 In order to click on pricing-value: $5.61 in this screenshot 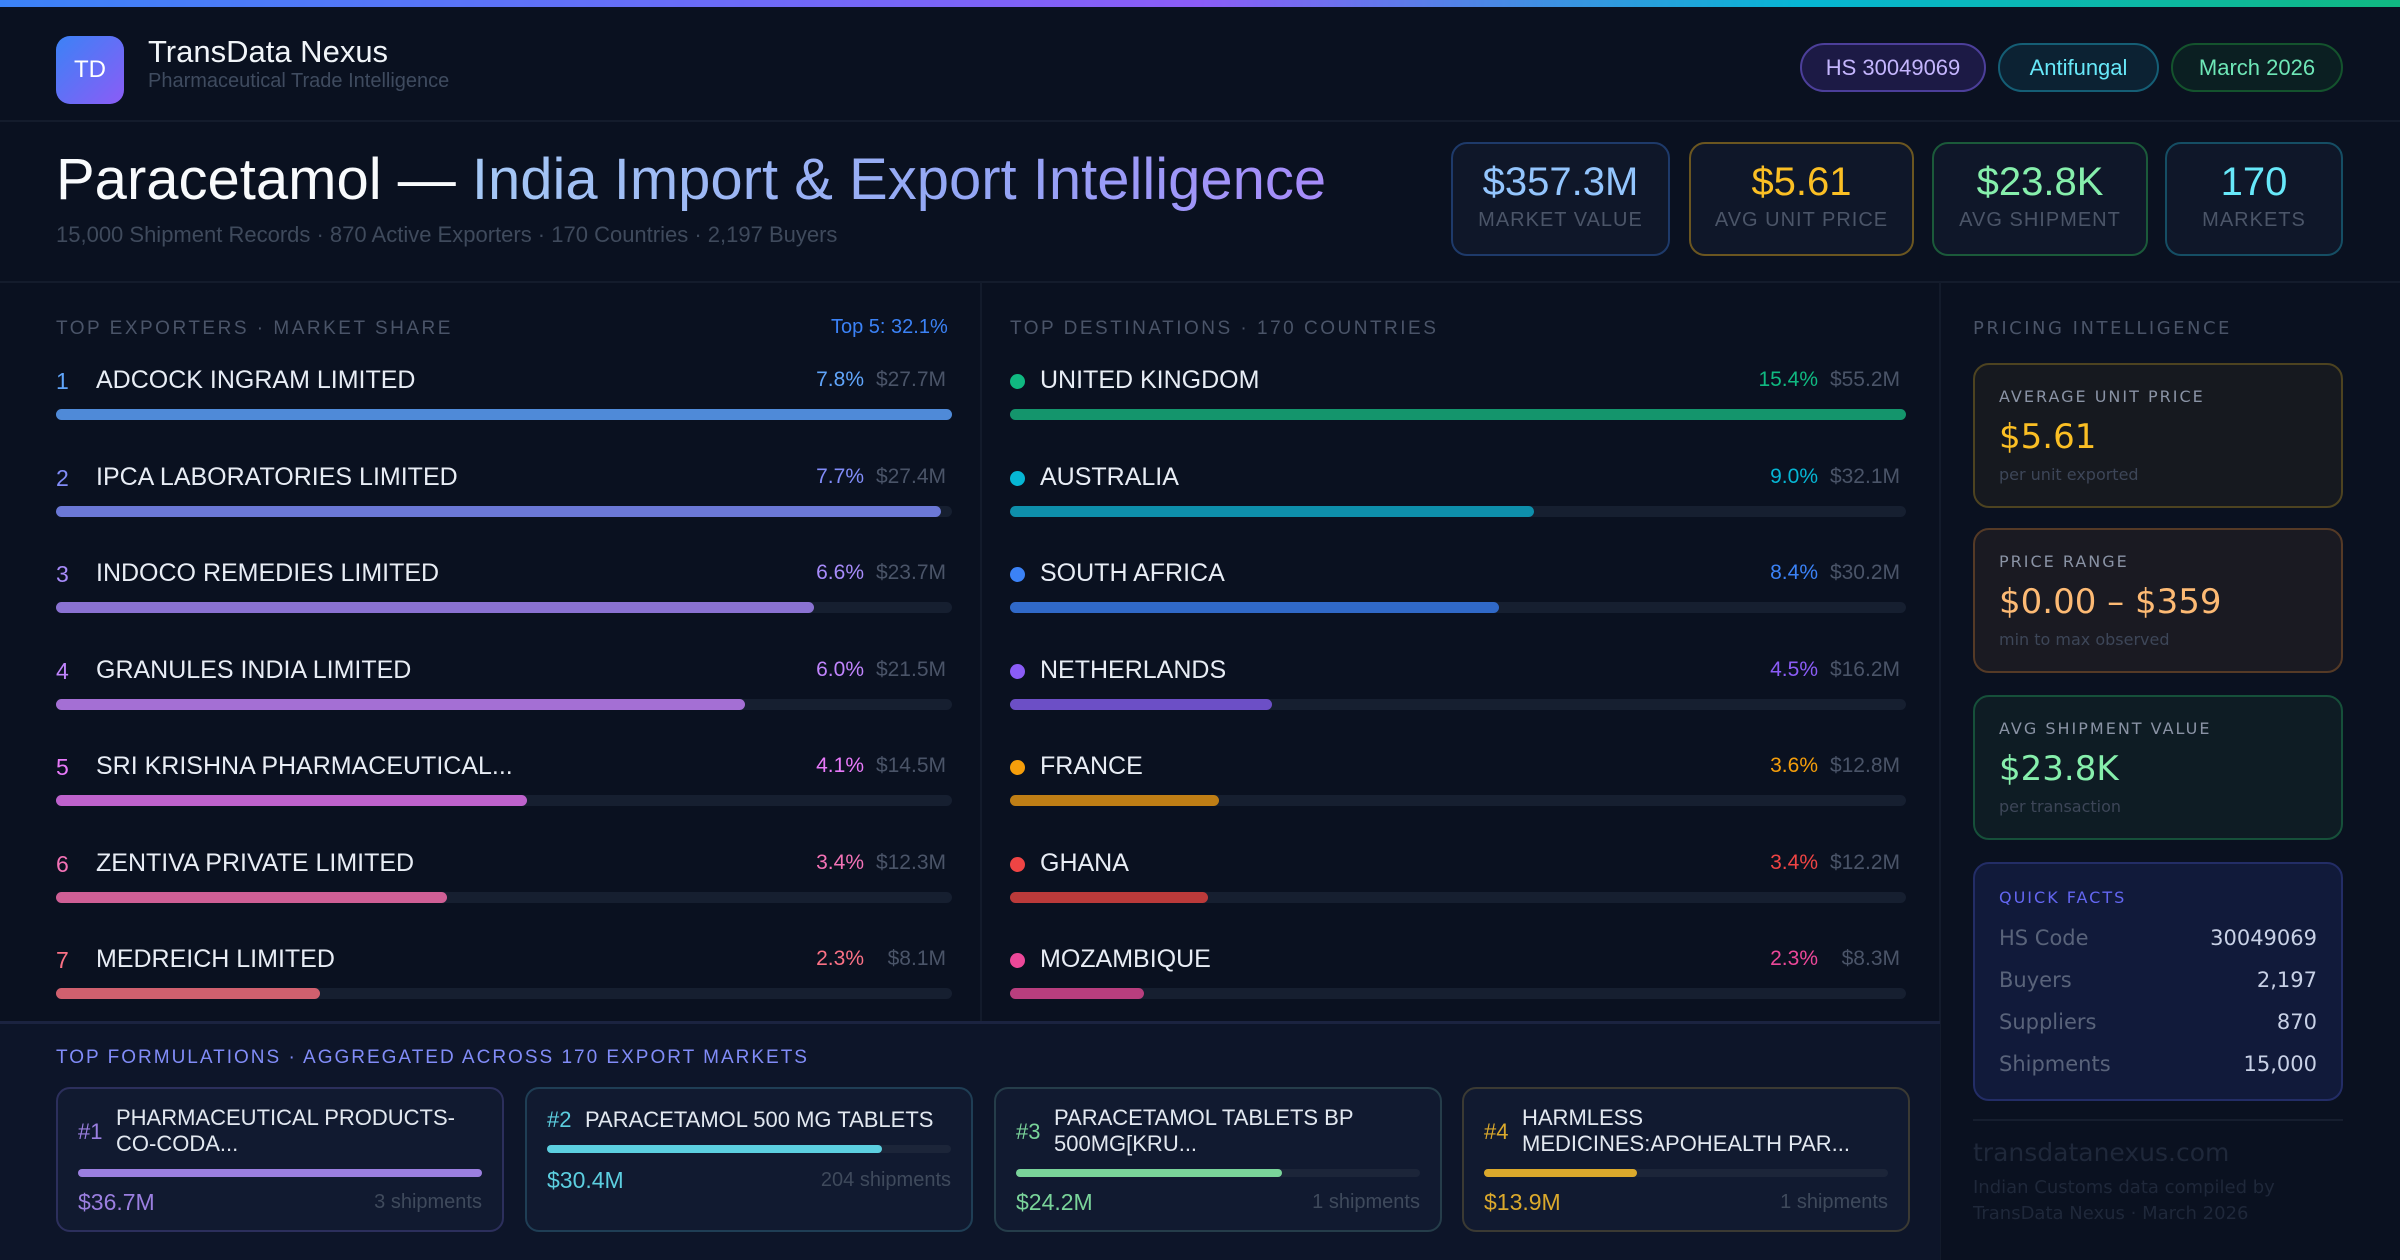, I will do `click(2048, 437)`.